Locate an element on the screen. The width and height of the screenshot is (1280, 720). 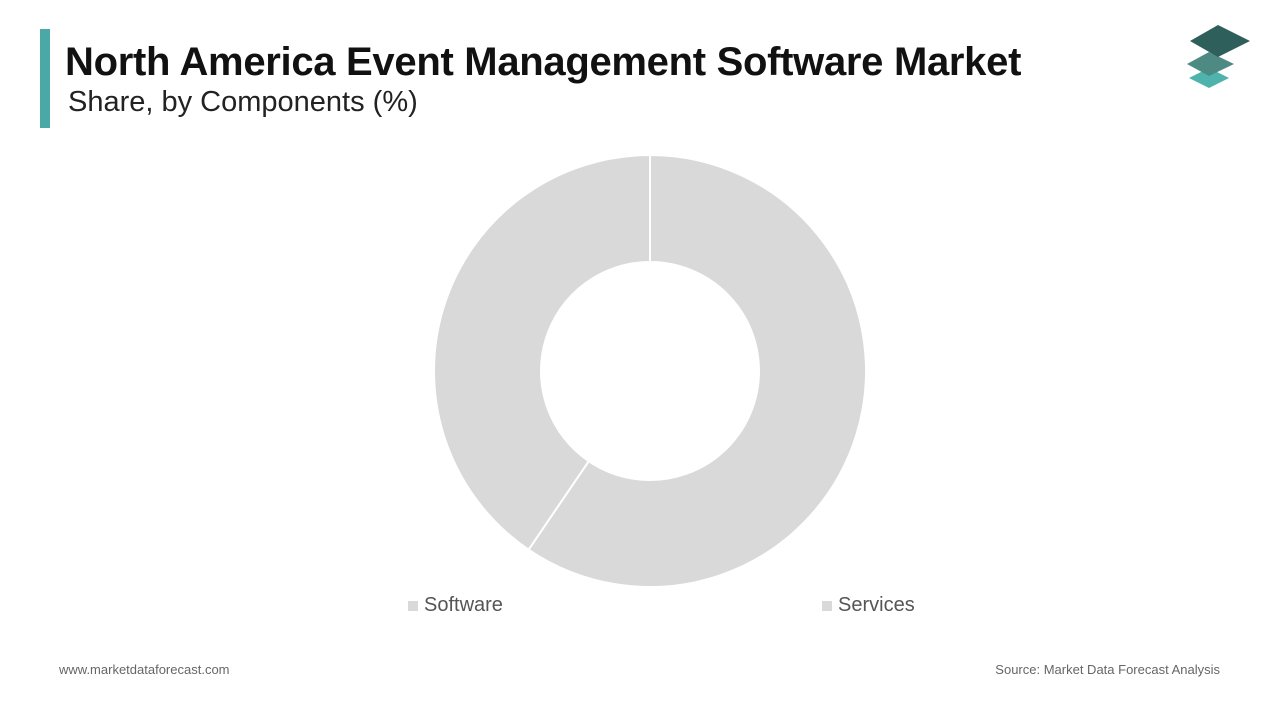
legend-label-services: Services is located at coordinates (876, 605).